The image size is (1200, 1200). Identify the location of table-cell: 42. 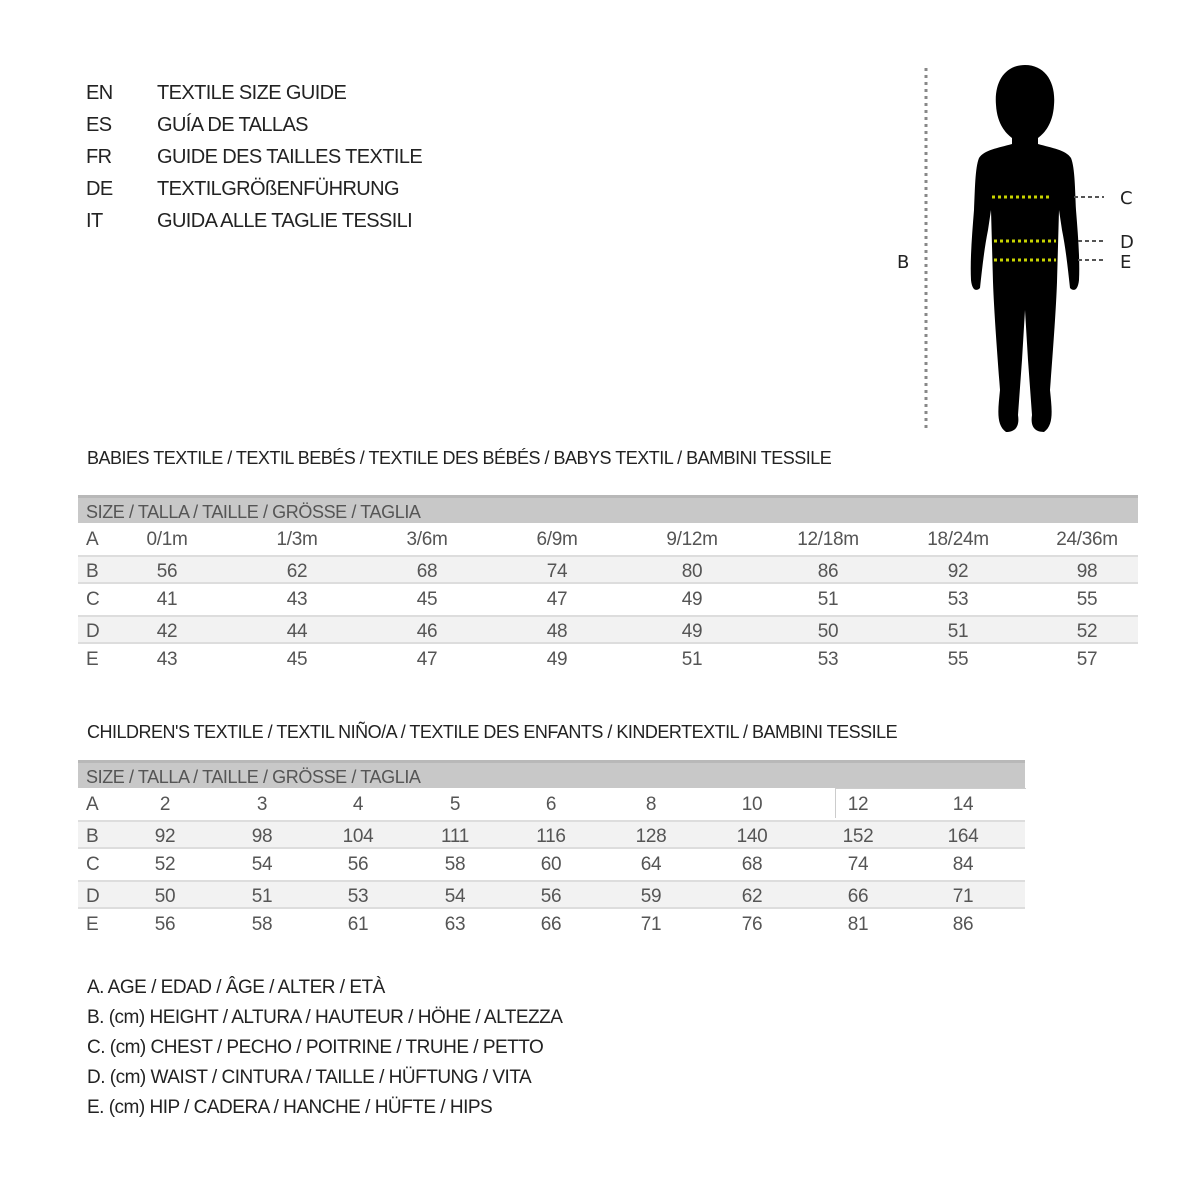
(167, 631).